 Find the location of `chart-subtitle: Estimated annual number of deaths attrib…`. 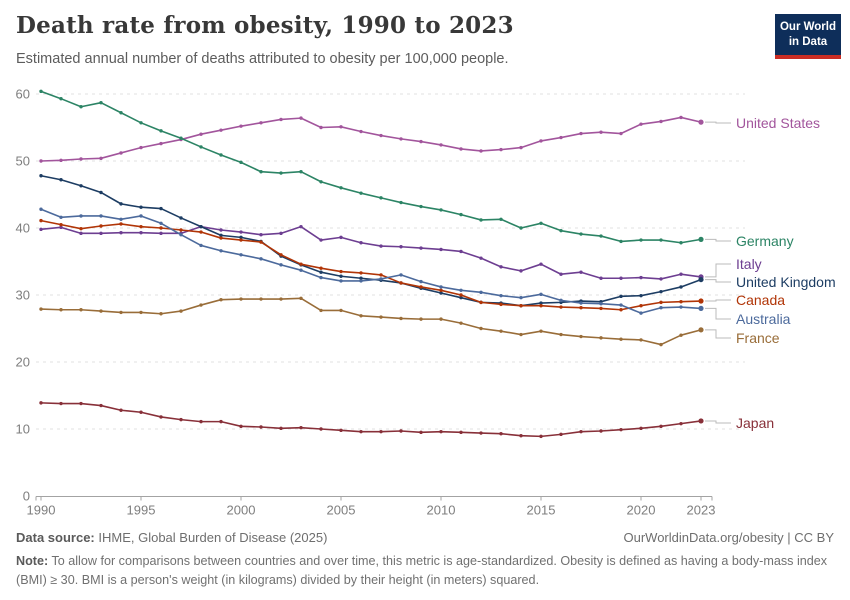

chart-subtitle: Estimated annual number of deaths attrib… is located at coordinates (262, 59).